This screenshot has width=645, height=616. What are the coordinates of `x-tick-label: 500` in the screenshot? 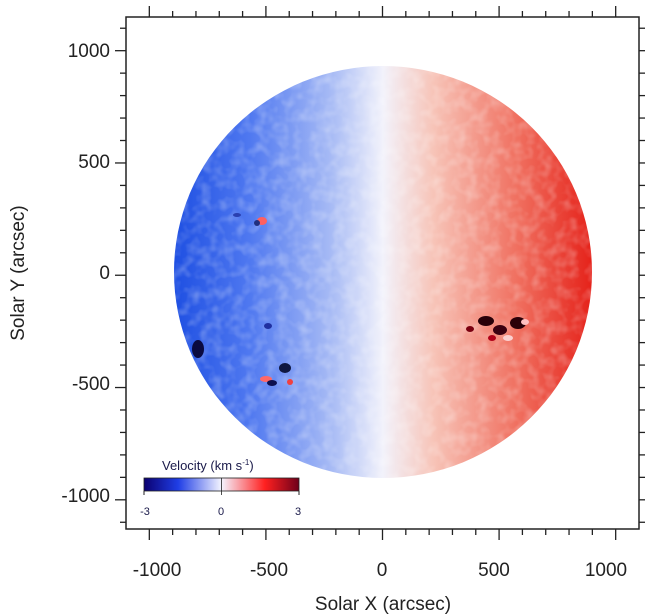 It's located at (494, 570).